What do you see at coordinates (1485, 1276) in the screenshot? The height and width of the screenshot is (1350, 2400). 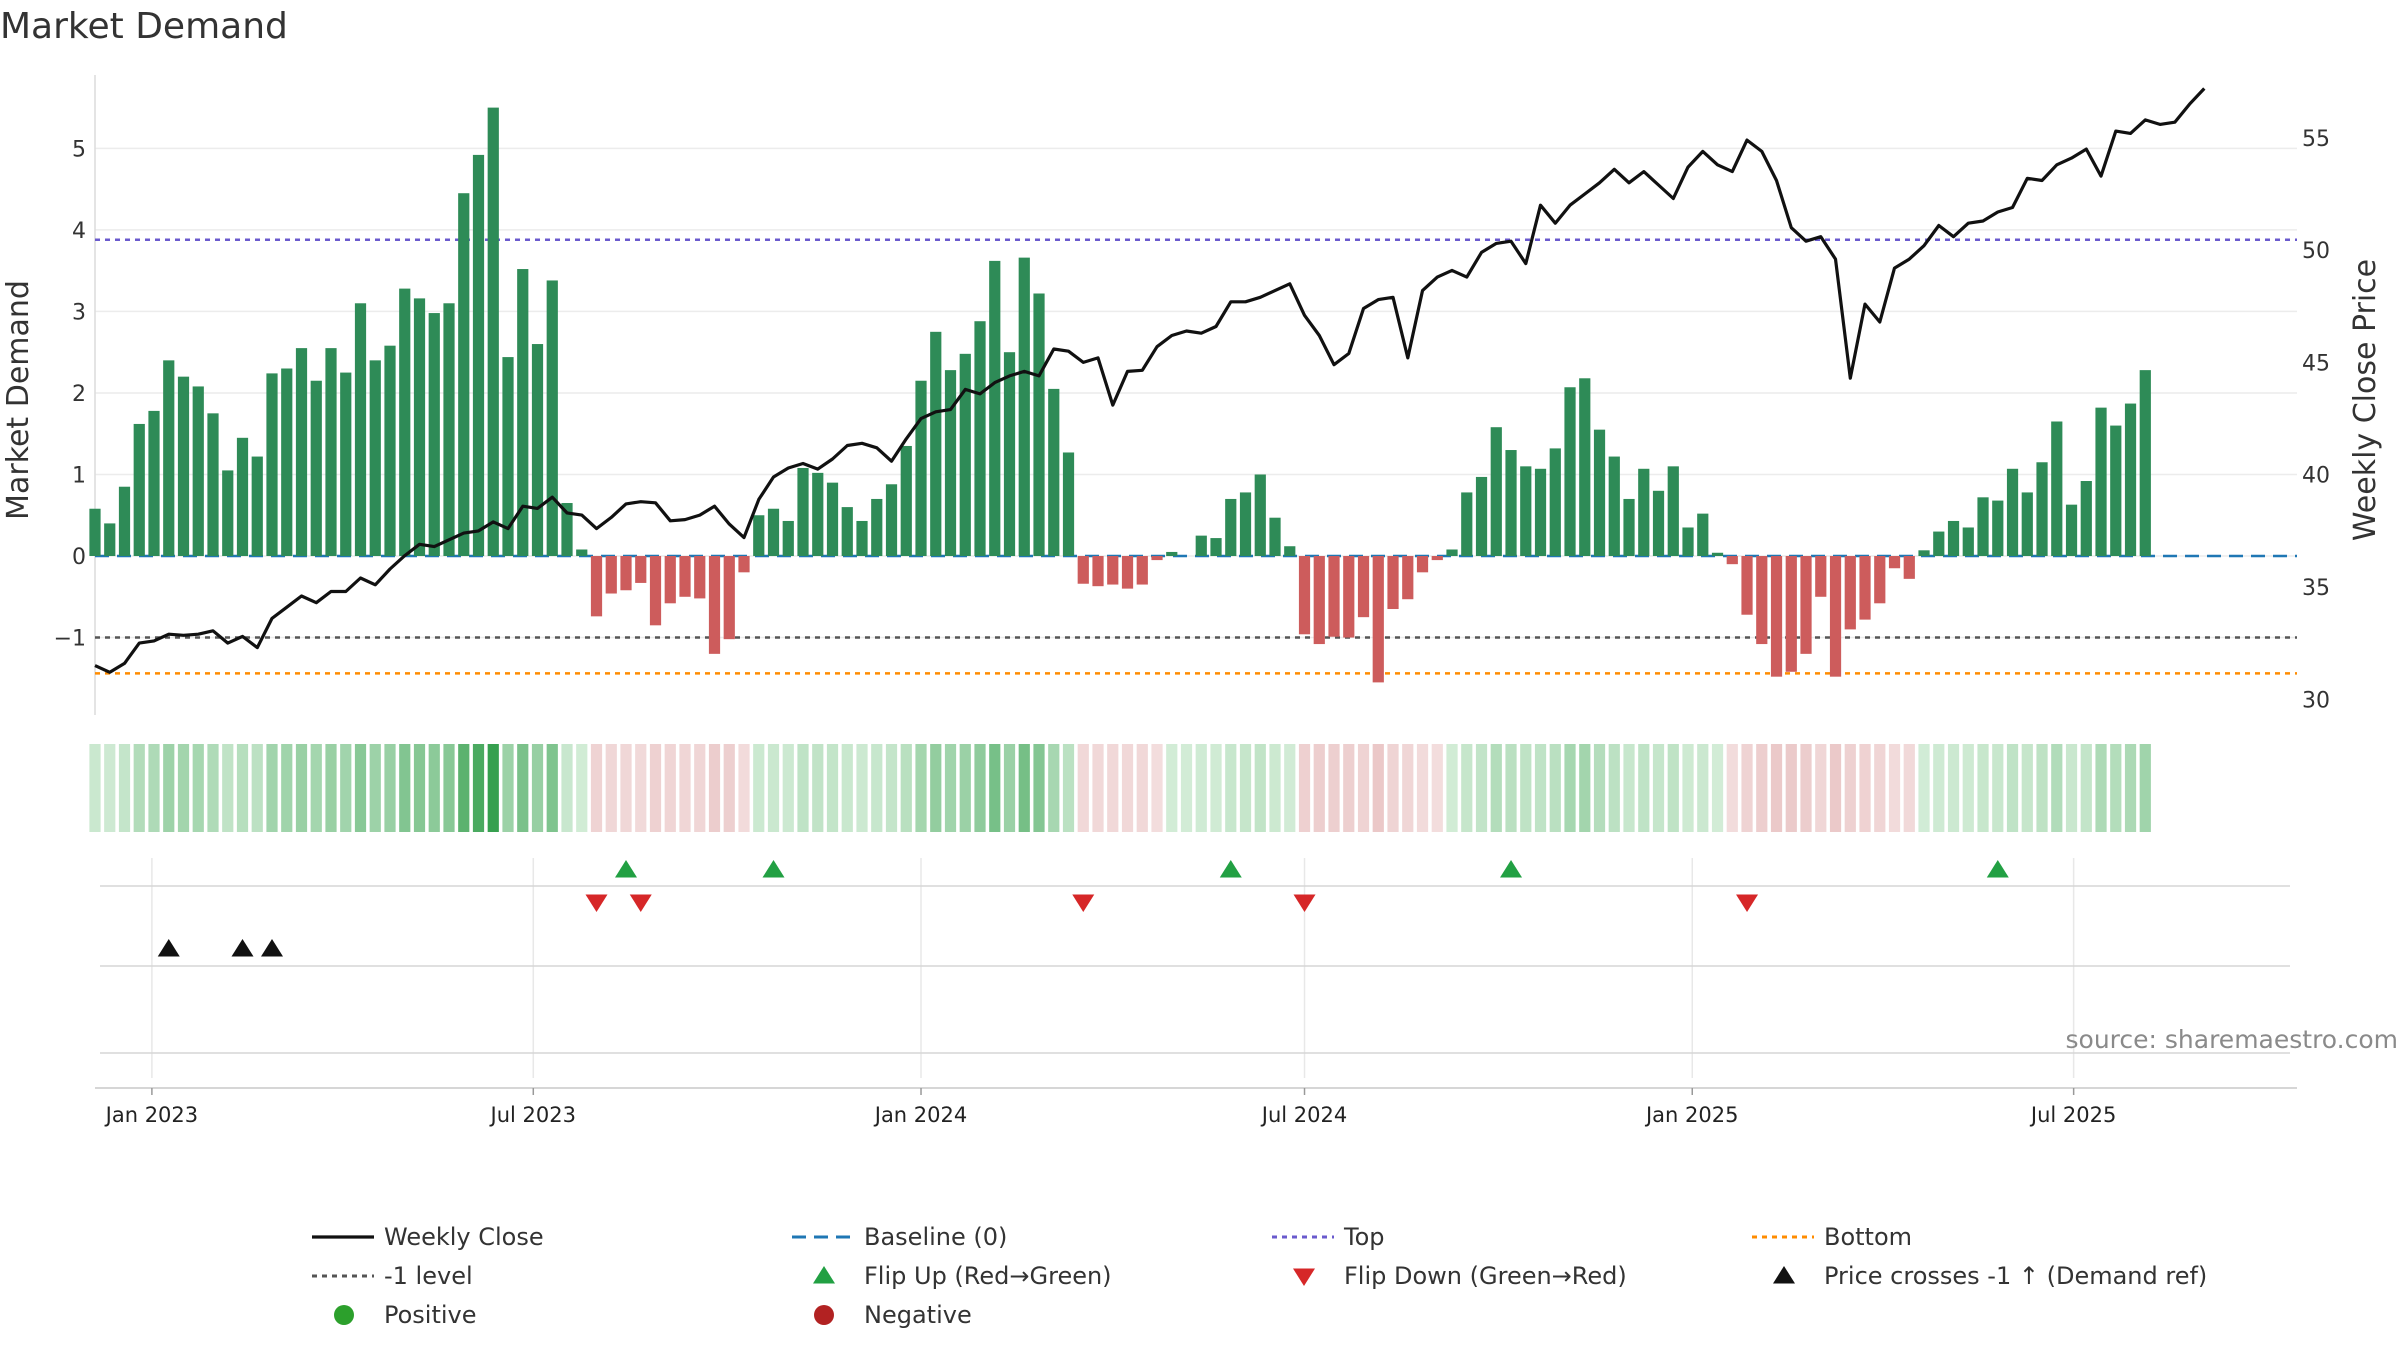 I see `legend-label: Flip Down (Green→Red)` at bounding box center [1485, 1276].